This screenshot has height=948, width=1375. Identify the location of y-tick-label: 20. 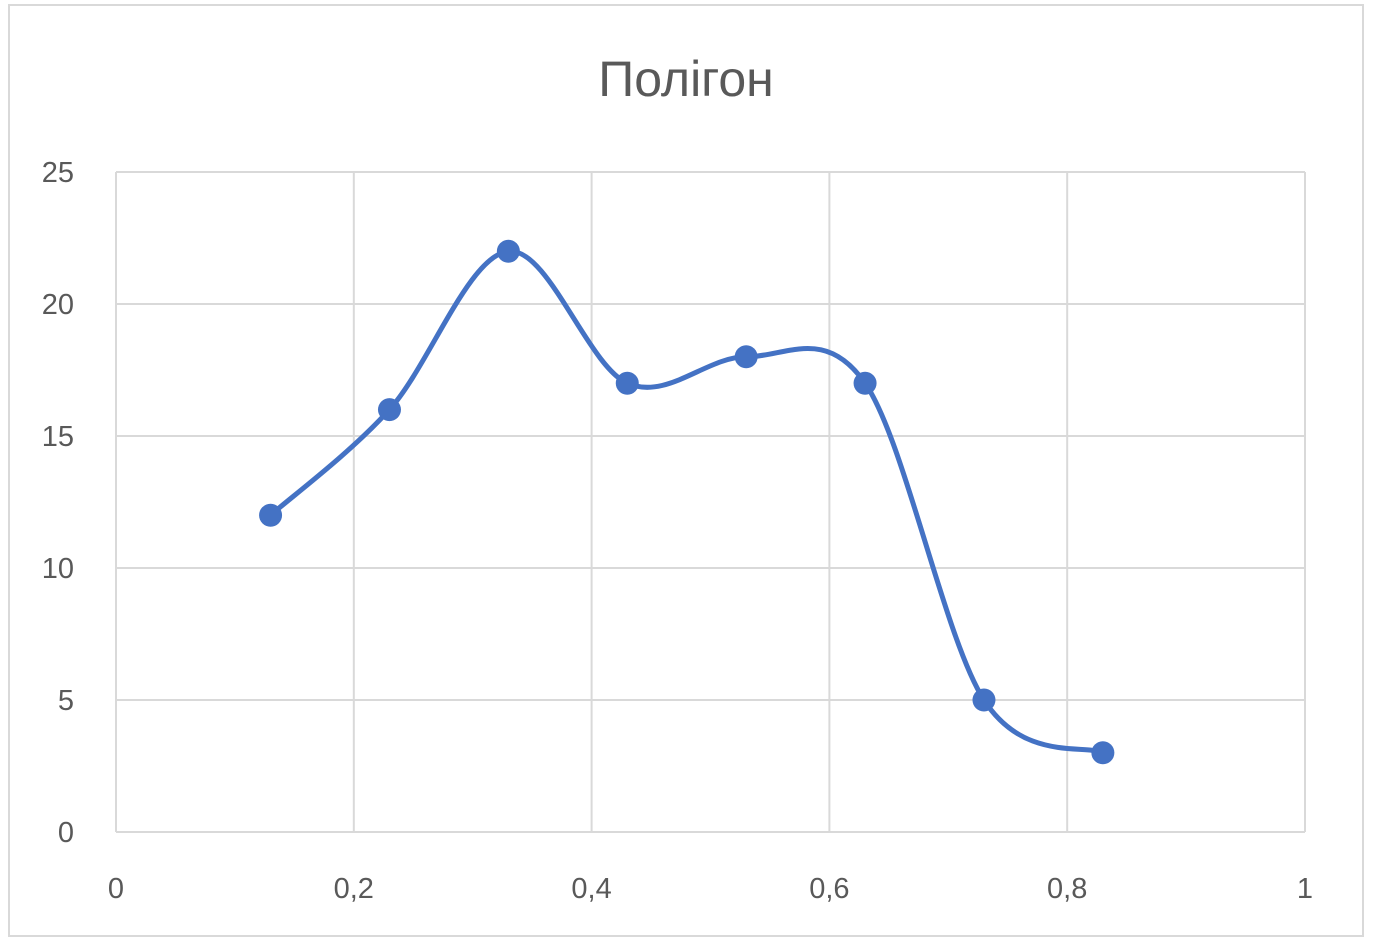
(58, 305).